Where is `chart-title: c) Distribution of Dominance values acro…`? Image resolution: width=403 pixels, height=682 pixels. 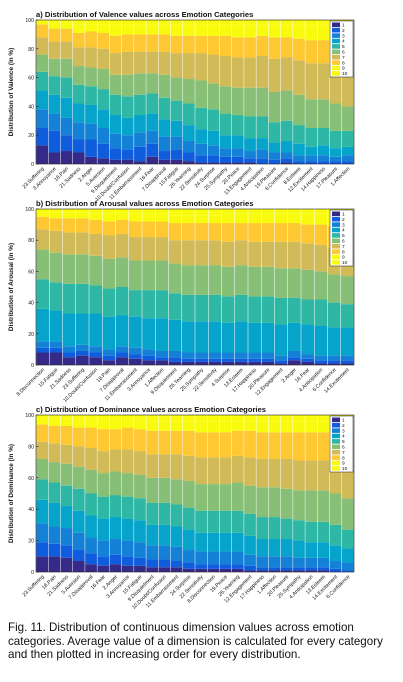 chart-title: c) Distribution of Dominance values acro… is located at coordinates (151, 409).